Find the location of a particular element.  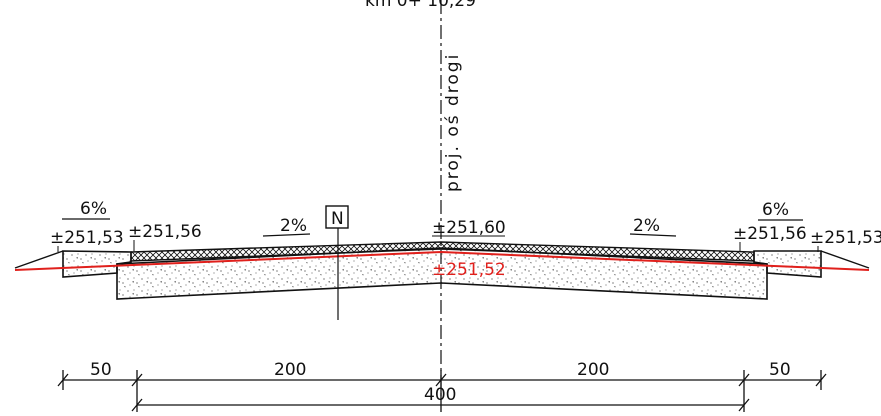

road-axis-label: proj. oś drogi is located at coordinates (453, 122).